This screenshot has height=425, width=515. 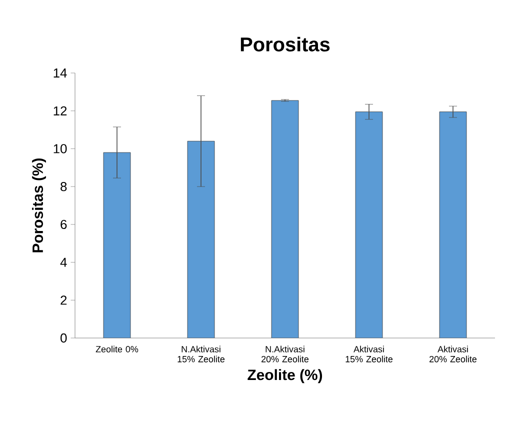 What do you see at coordinates (60, 149) in the screenshot?
I see `y-tick-label: 10` at bounding box center [60, 149].